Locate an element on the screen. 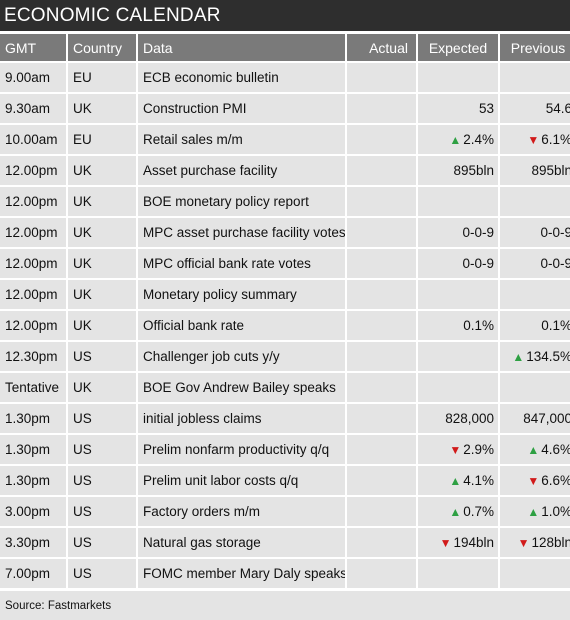 This screenshot has height=620, width=570. cell-data-text: Asset purchase facility is located at coordinates (210, 170).